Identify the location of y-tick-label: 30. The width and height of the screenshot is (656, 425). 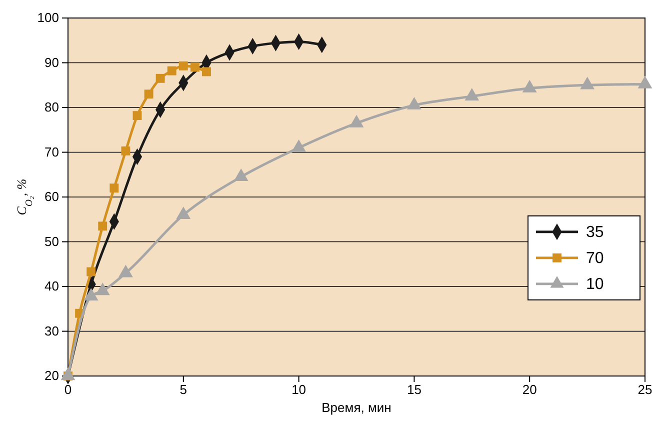
(51, 330).